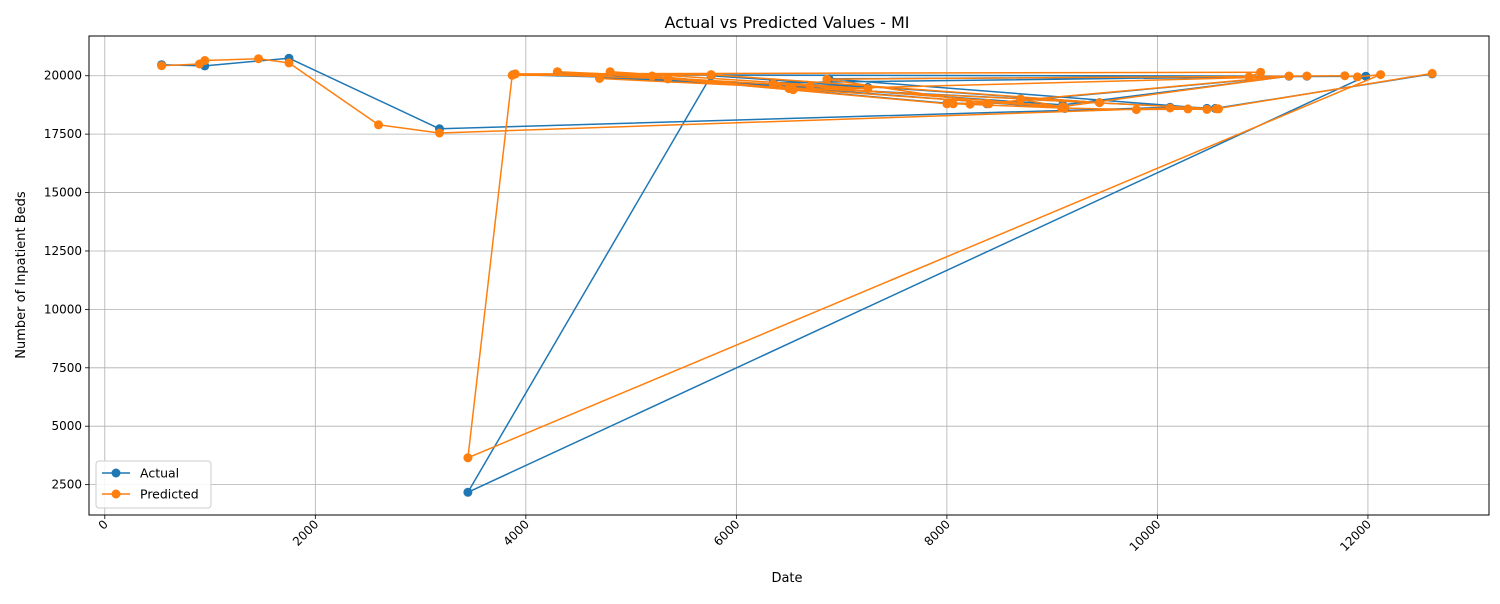 The width and height of the screenshot is (1500, 604). I want to click on x-tick-label: 6000, so click(726, 532).